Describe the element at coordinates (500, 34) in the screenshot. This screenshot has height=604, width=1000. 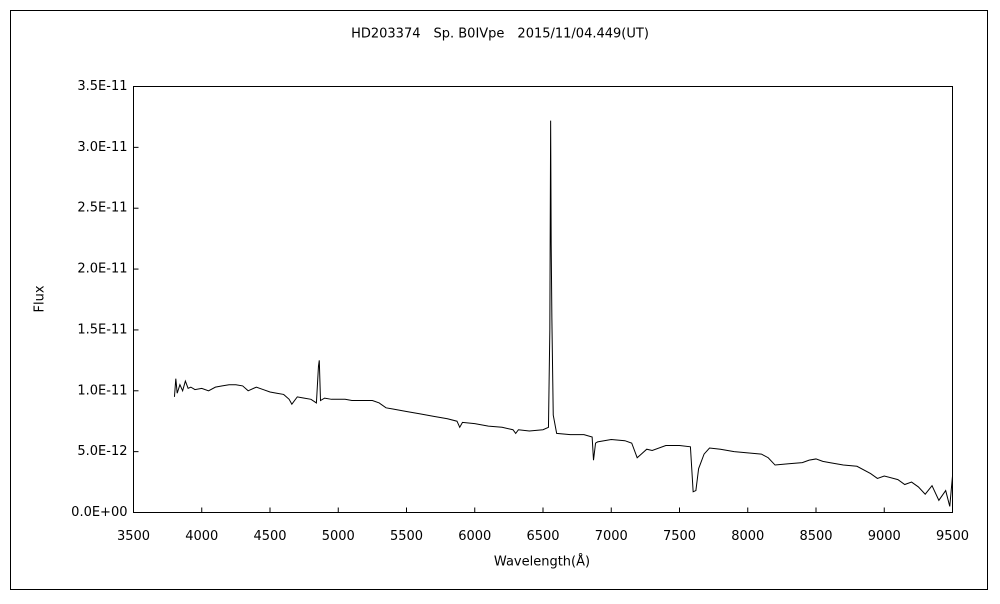
I see `chart-title: HD203374 Sp. B0IVpe 2015/11/04.449(UT)` at that location.